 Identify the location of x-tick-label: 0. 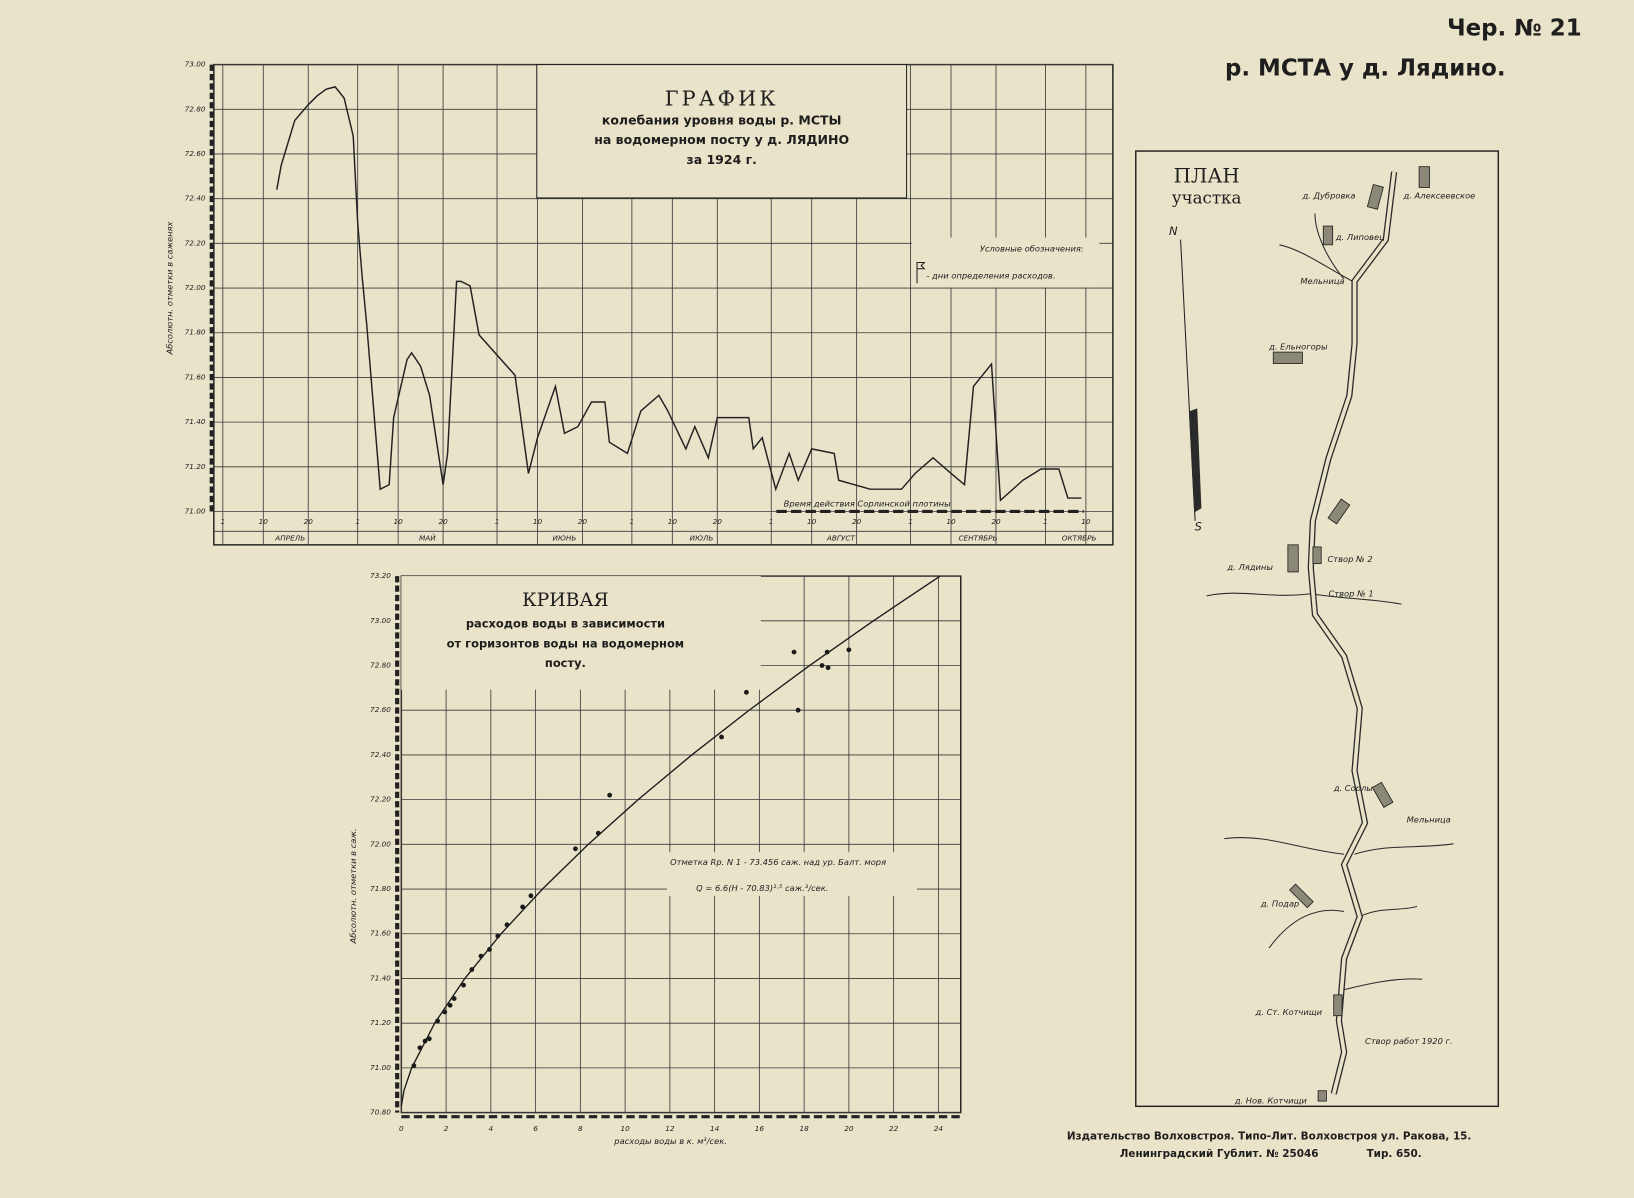
(401, 1128).